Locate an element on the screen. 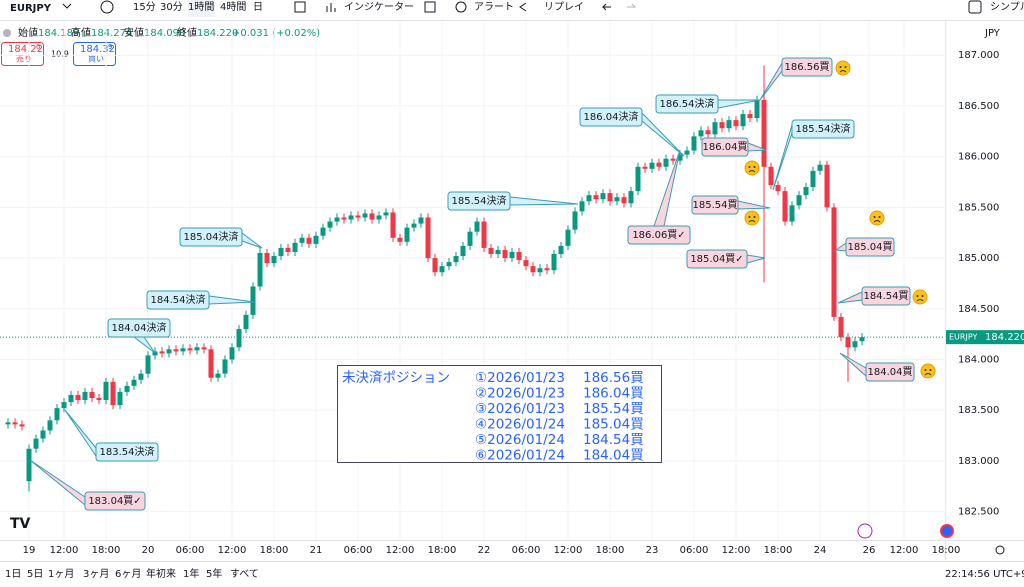 The width and height of the screenshot is (1024, 587). sell-button is located at coordinates (22, 54).